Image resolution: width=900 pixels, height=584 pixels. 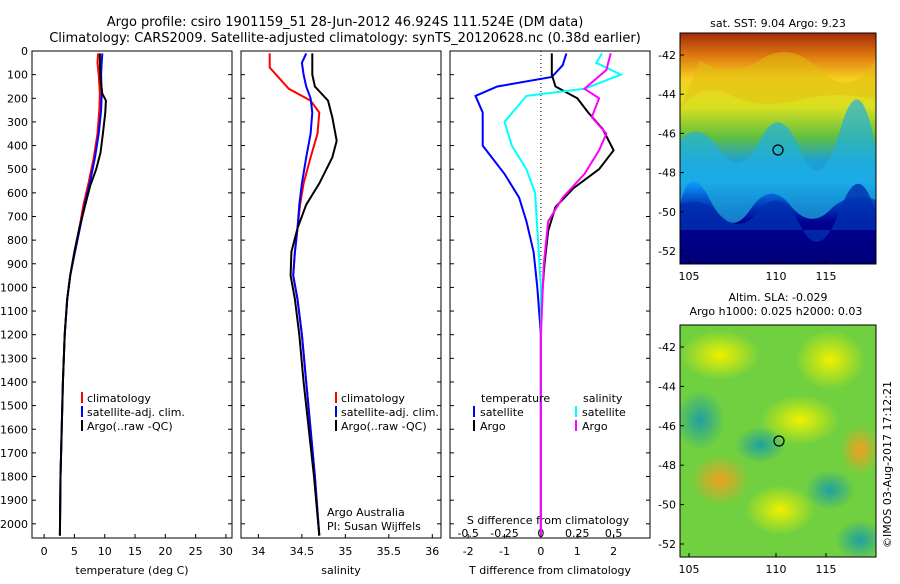 I want to click on y-tick-label: 1300, so click(x=14, y=358).